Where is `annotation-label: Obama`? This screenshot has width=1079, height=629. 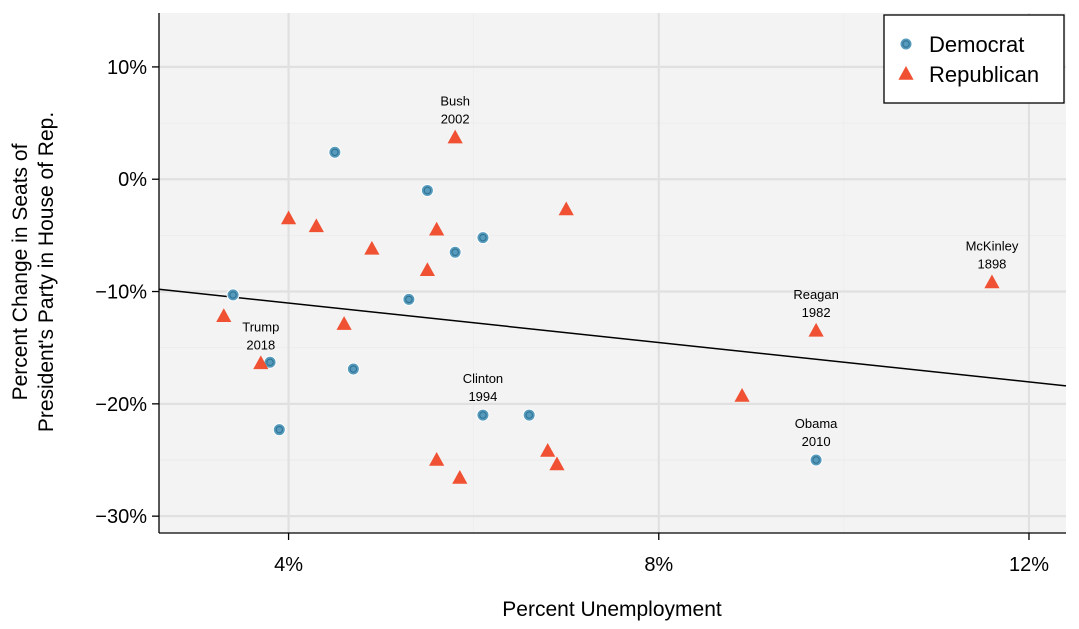
annotation-label: Obama is located at coordinates (816, 423).